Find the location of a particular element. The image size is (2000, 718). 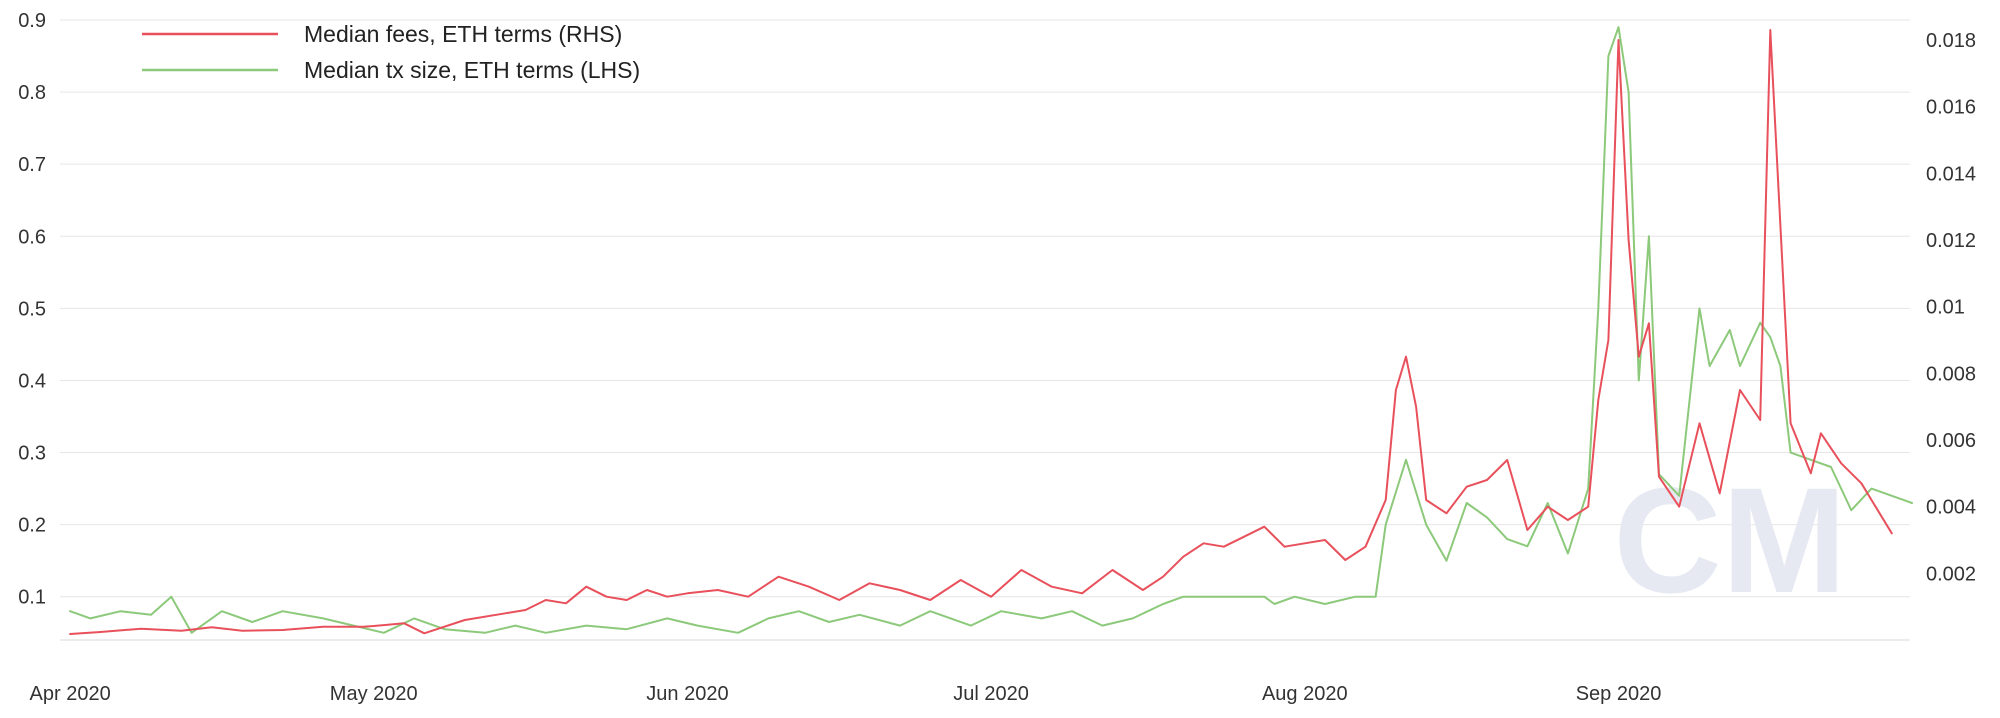

watermark: CM is located at coordinates (1729, 540).